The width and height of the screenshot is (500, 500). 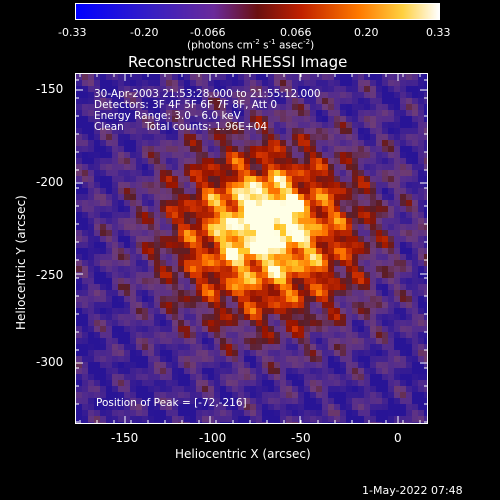 What do you see at coordinates (144, 32) in the screenshot?
I see `colorbar-tick: -0.20` at bounding box center [144, 32].